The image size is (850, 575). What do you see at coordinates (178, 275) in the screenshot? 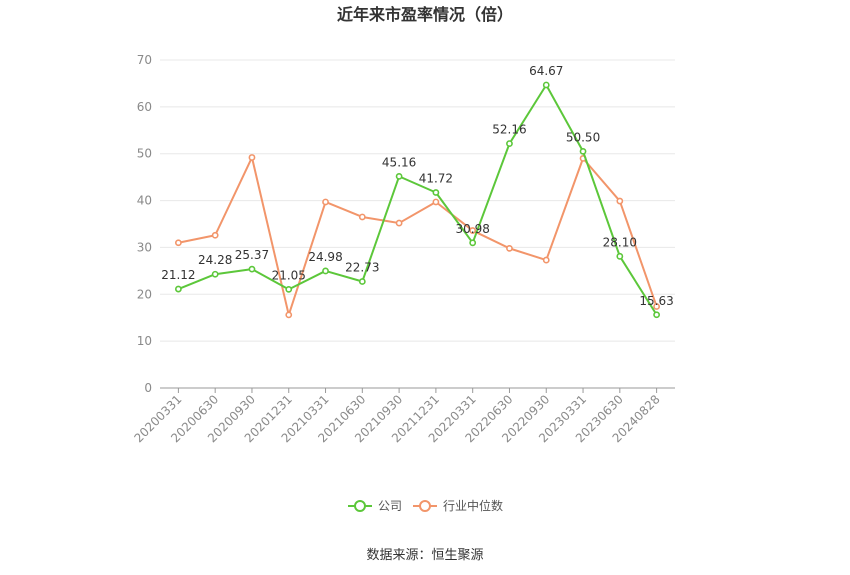
I see `data-label: 21.12` at bounding box center [178, 275].